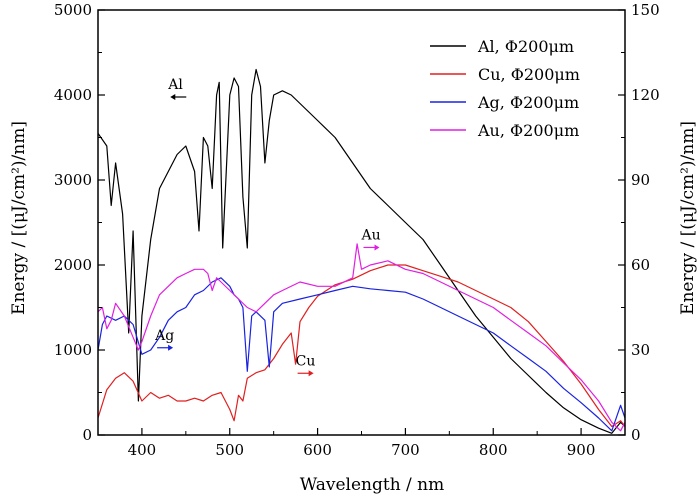 The height and width of the screenshot is (501, 700). What do you see at coordinates (636, 435) in the screenshot?
I see `y-right-tick-label: 0` at bounding box center [636, 435].